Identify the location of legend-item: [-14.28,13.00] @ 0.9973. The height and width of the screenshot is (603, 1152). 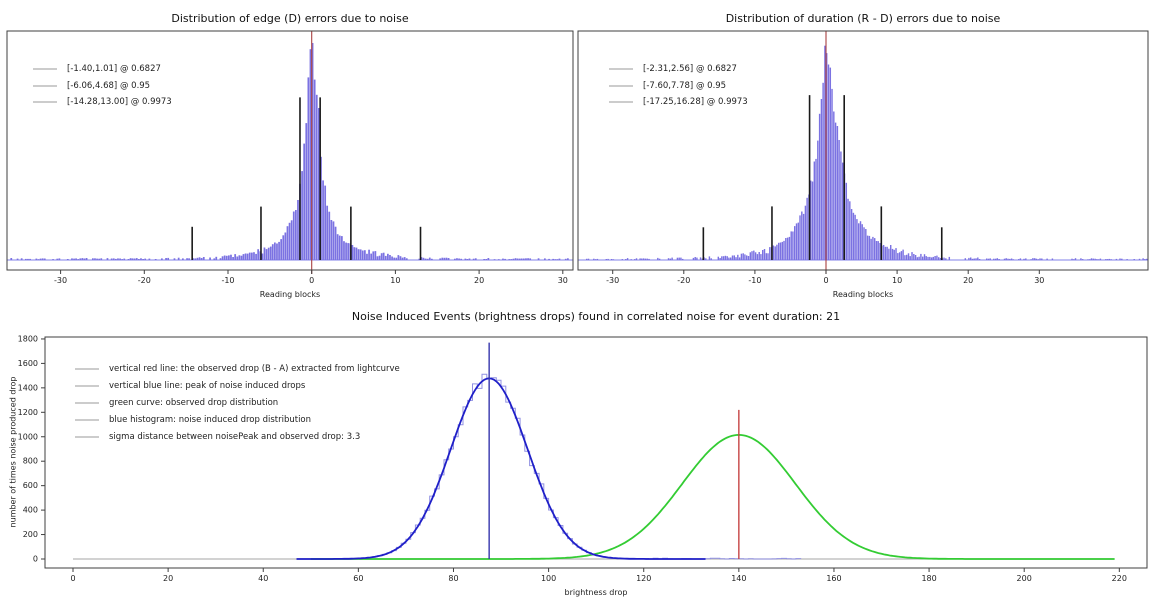
(102, 102).